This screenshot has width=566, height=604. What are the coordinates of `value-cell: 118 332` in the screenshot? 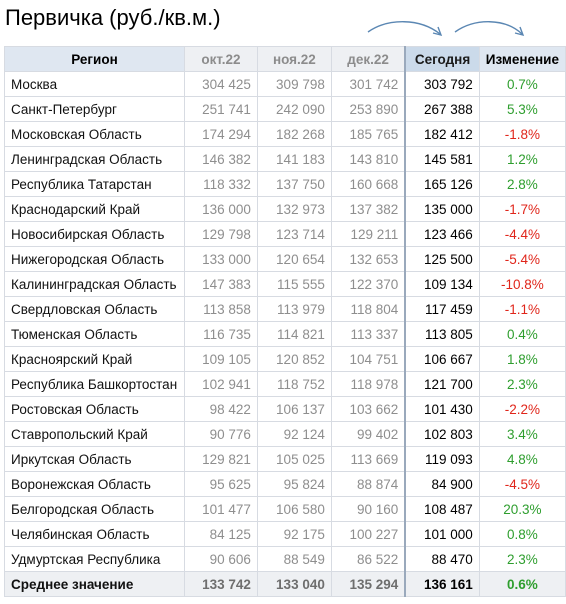 It's located at (220, 184).